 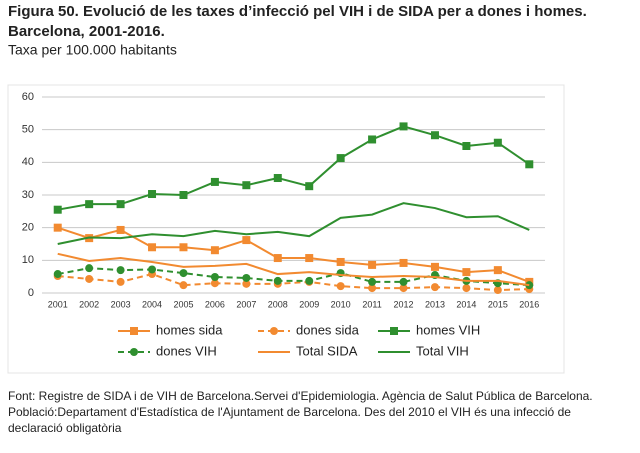 What do you see at coordinates (309, 304) in the screenshot?
I see `x-tick-label: 2009` at bounding box center [309, 304].